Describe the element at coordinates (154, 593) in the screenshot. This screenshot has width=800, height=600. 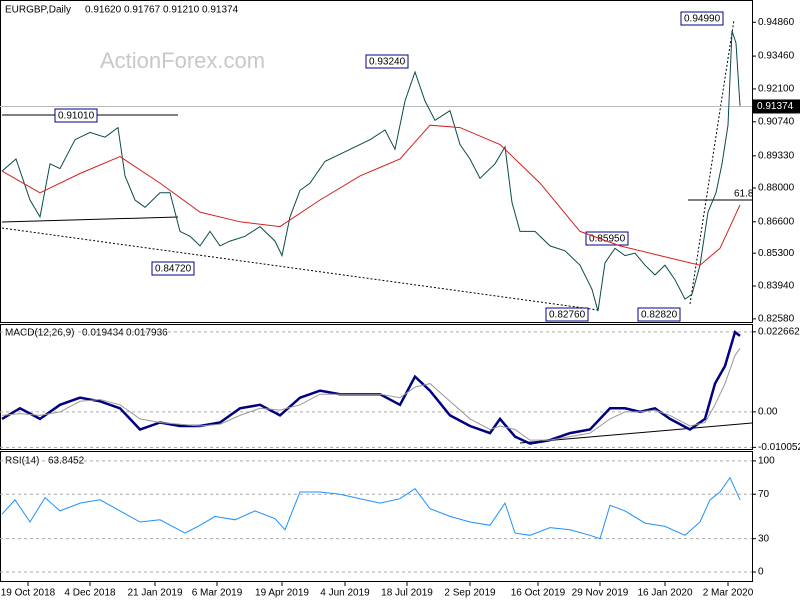
I see `x-tick-label: 21 Jan 2019` at that location.